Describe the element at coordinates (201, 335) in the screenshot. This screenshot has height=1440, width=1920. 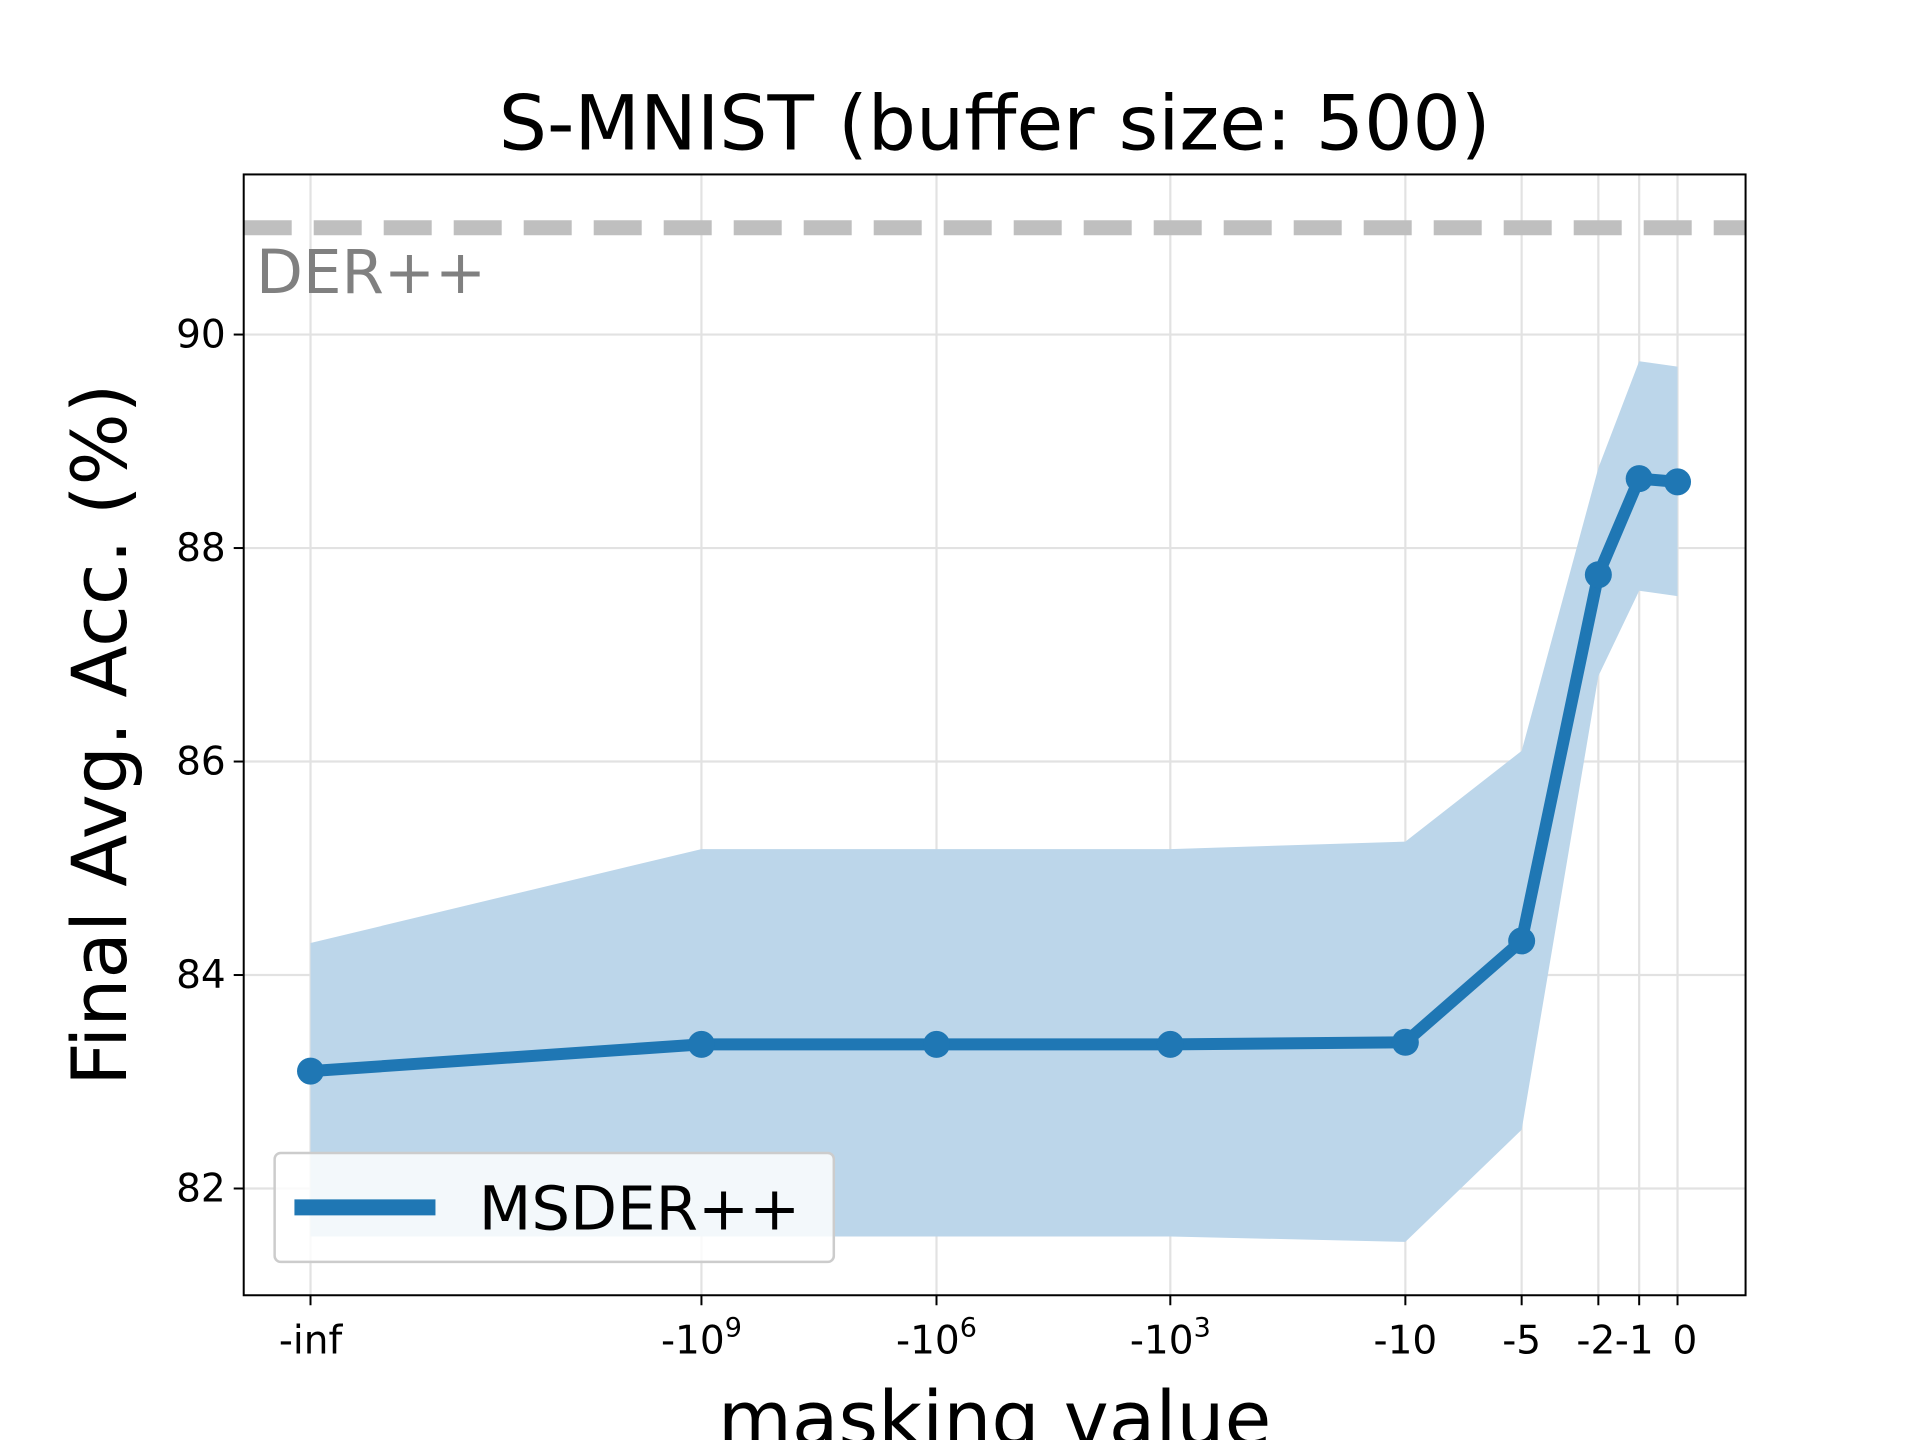
I see `y-tick-label: 90` at that location.